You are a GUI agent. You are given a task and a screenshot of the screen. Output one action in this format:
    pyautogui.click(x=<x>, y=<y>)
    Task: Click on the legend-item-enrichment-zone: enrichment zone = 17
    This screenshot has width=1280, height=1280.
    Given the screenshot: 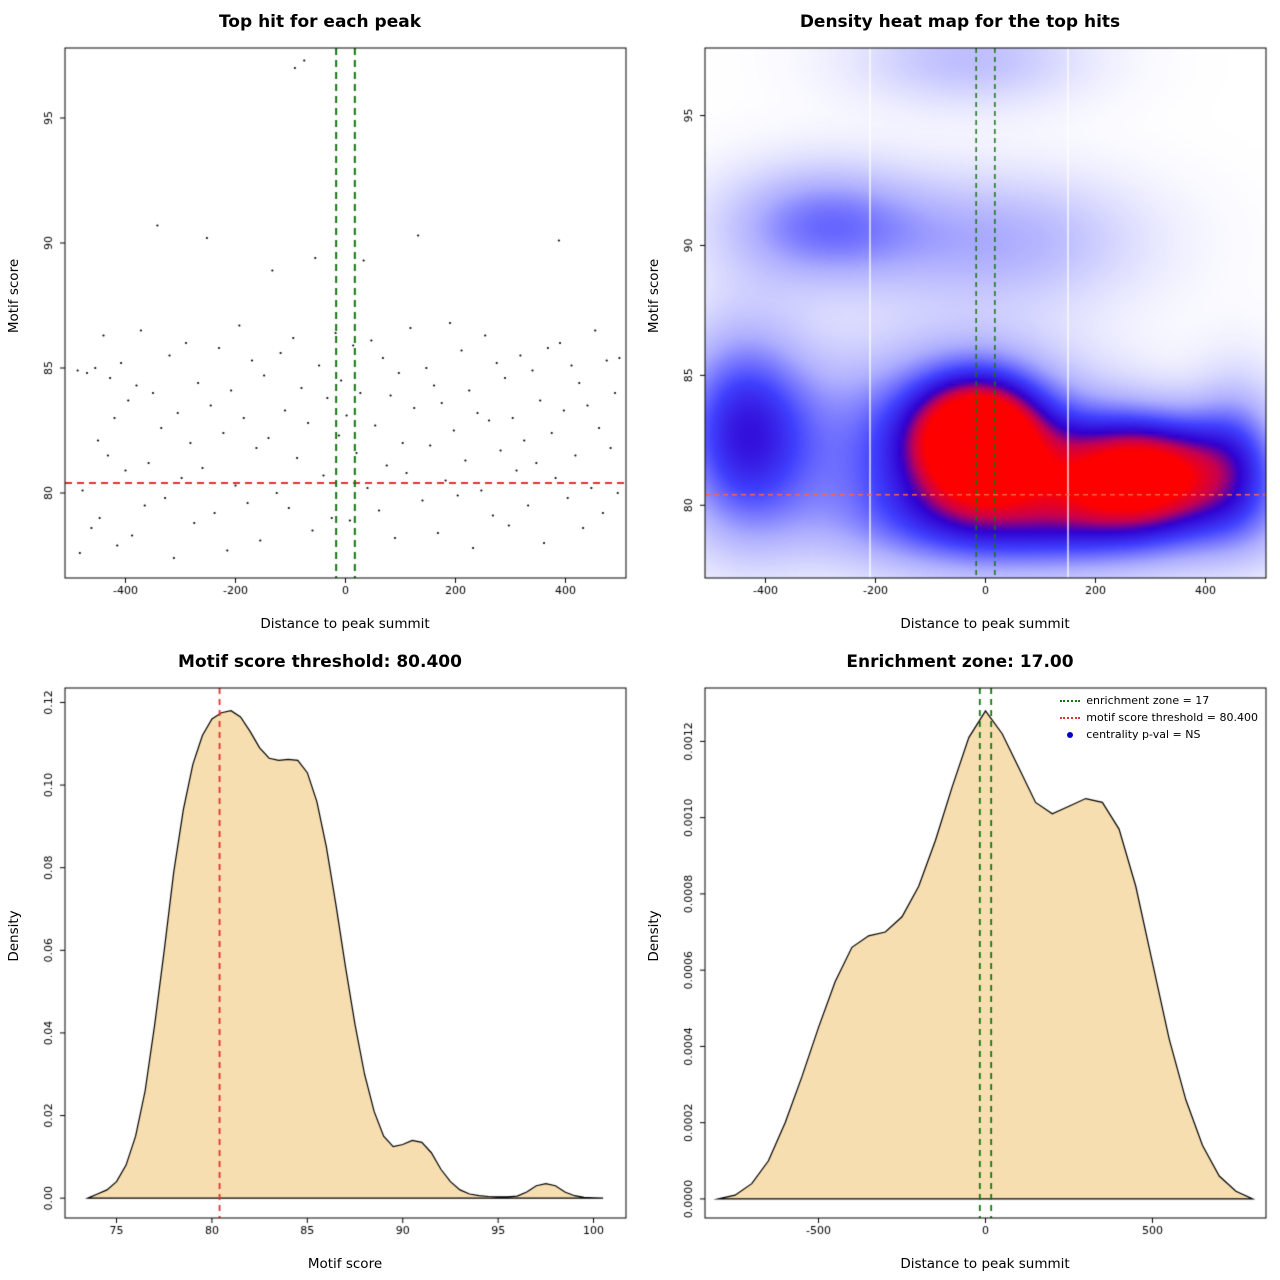 What is the action you would take?
    pyautogui.click(x=1159, y=700)
    